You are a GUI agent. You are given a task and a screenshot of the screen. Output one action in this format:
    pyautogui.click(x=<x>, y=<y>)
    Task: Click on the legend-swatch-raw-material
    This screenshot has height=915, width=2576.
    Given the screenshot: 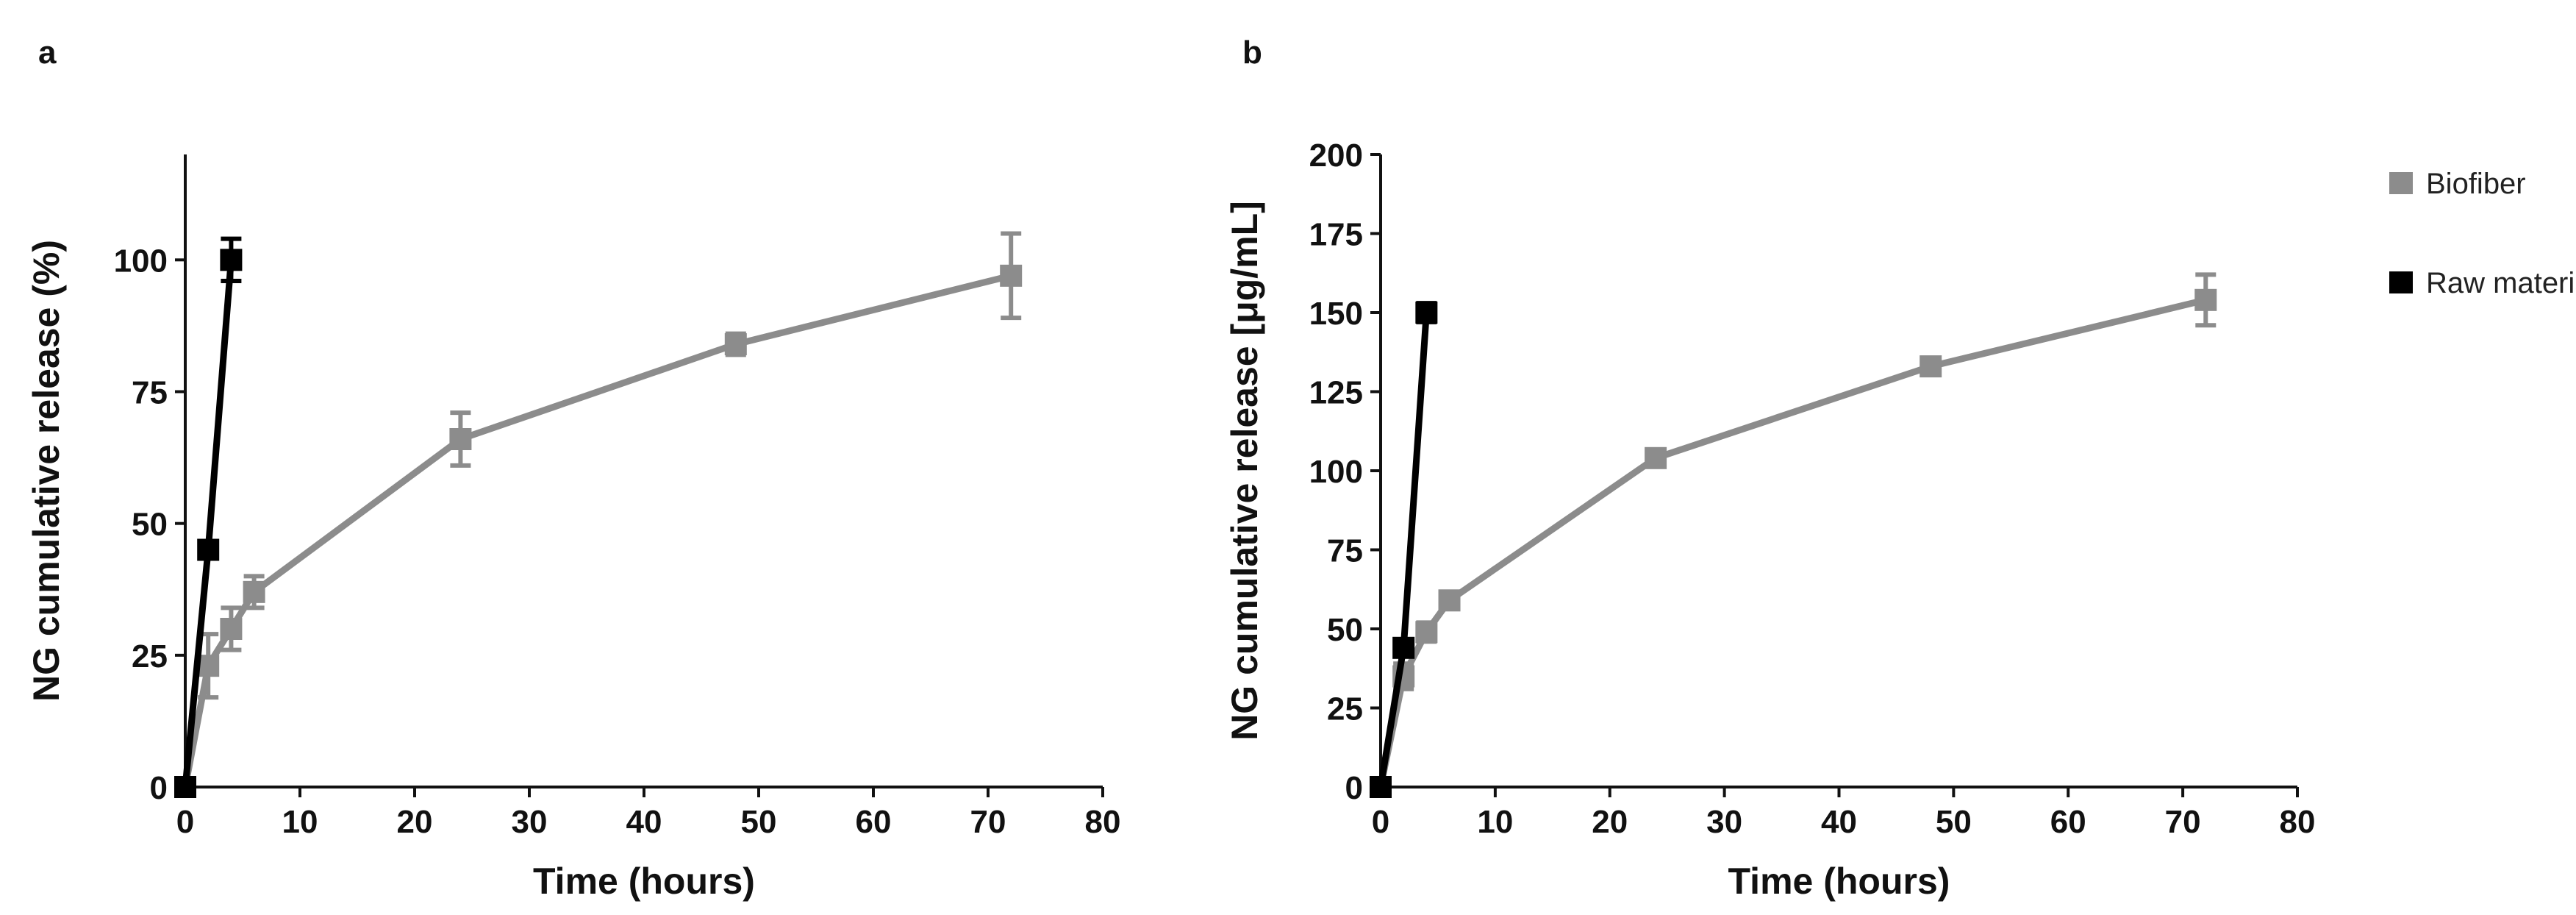 What is the action you would take?
    pyautogui.click(x=2401, y=282)
    